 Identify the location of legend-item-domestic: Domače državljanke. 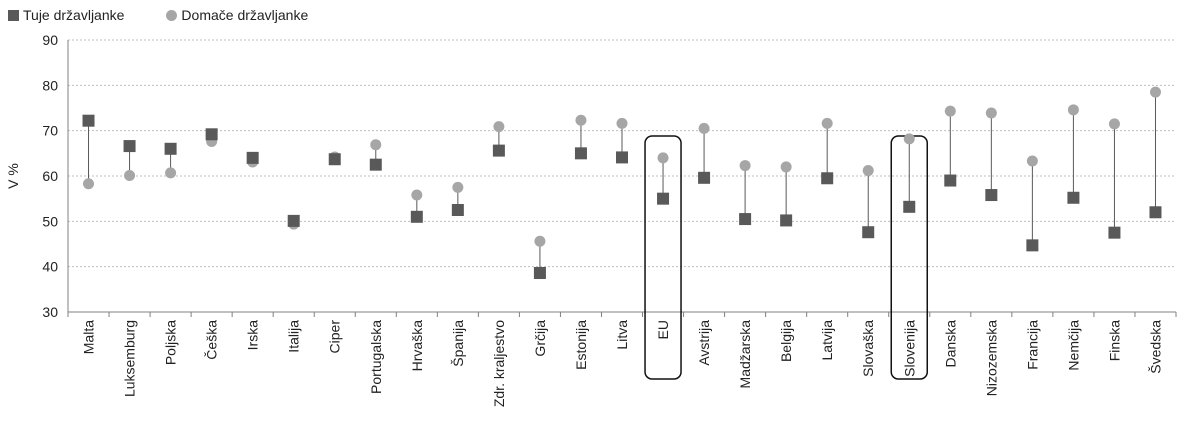
(237, 15).